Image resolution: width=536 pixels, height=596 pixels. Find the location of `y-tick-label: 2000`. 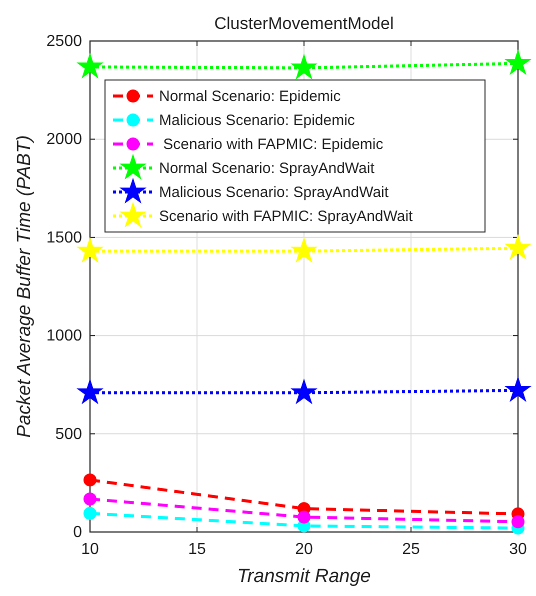

y-tick-label: 2000 is located at coordinates (64, 139).